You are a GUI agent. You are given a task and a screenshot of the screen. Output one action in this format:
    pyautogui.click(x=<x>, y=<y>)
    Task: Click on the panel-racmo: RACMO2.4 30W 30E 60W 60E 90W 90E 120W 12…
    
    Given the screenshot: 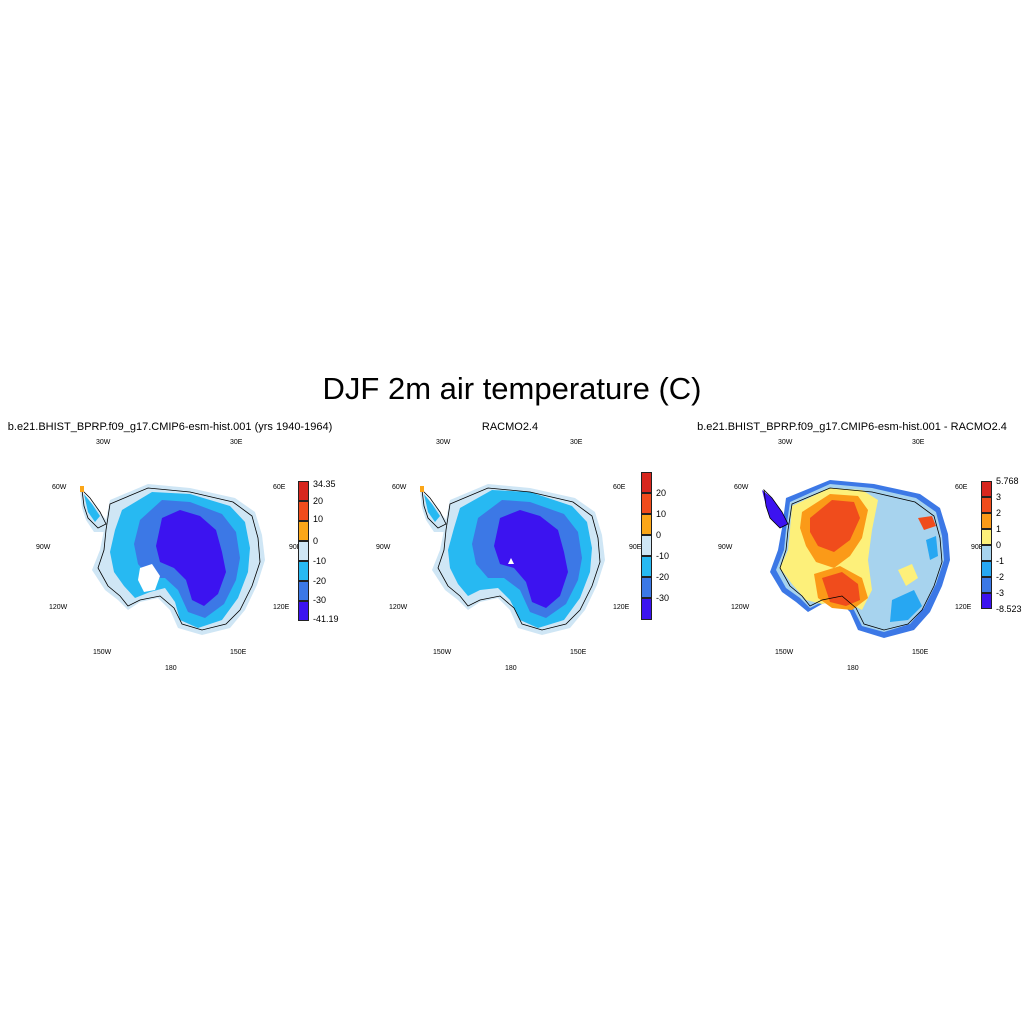 What is the action you would take?
    pyautogui.click(x=510, y=550)
    